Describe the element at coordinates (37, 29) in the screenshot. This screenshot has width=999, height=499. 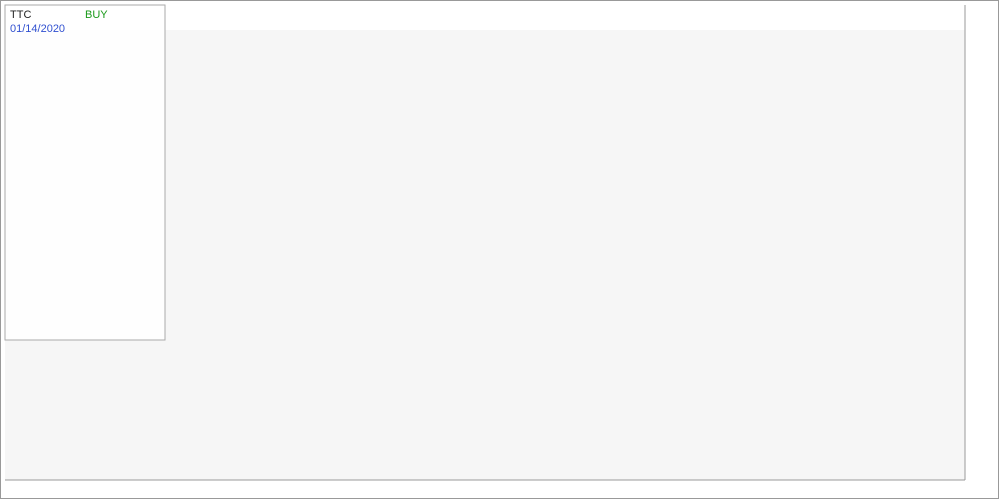
I see `date: 01/14/2020` at that location.